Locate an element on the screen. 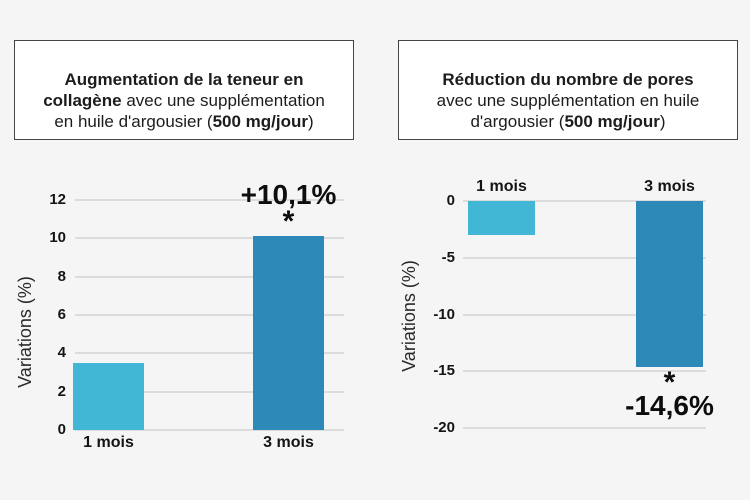 The width and height of the screenshot is (750, 500). y-tick-label: -20 is located at coordinates (444, 427).